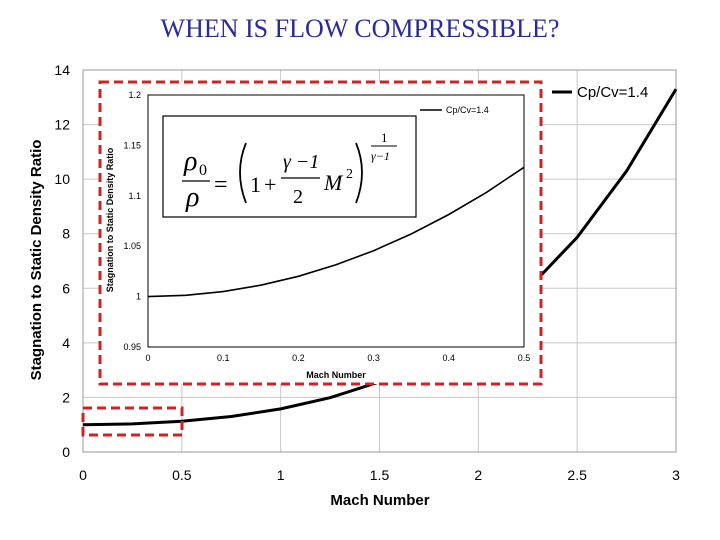 This screenshot has width=720, height=540. I want to click on main-y-tick-label: 8, so click(66, 234).